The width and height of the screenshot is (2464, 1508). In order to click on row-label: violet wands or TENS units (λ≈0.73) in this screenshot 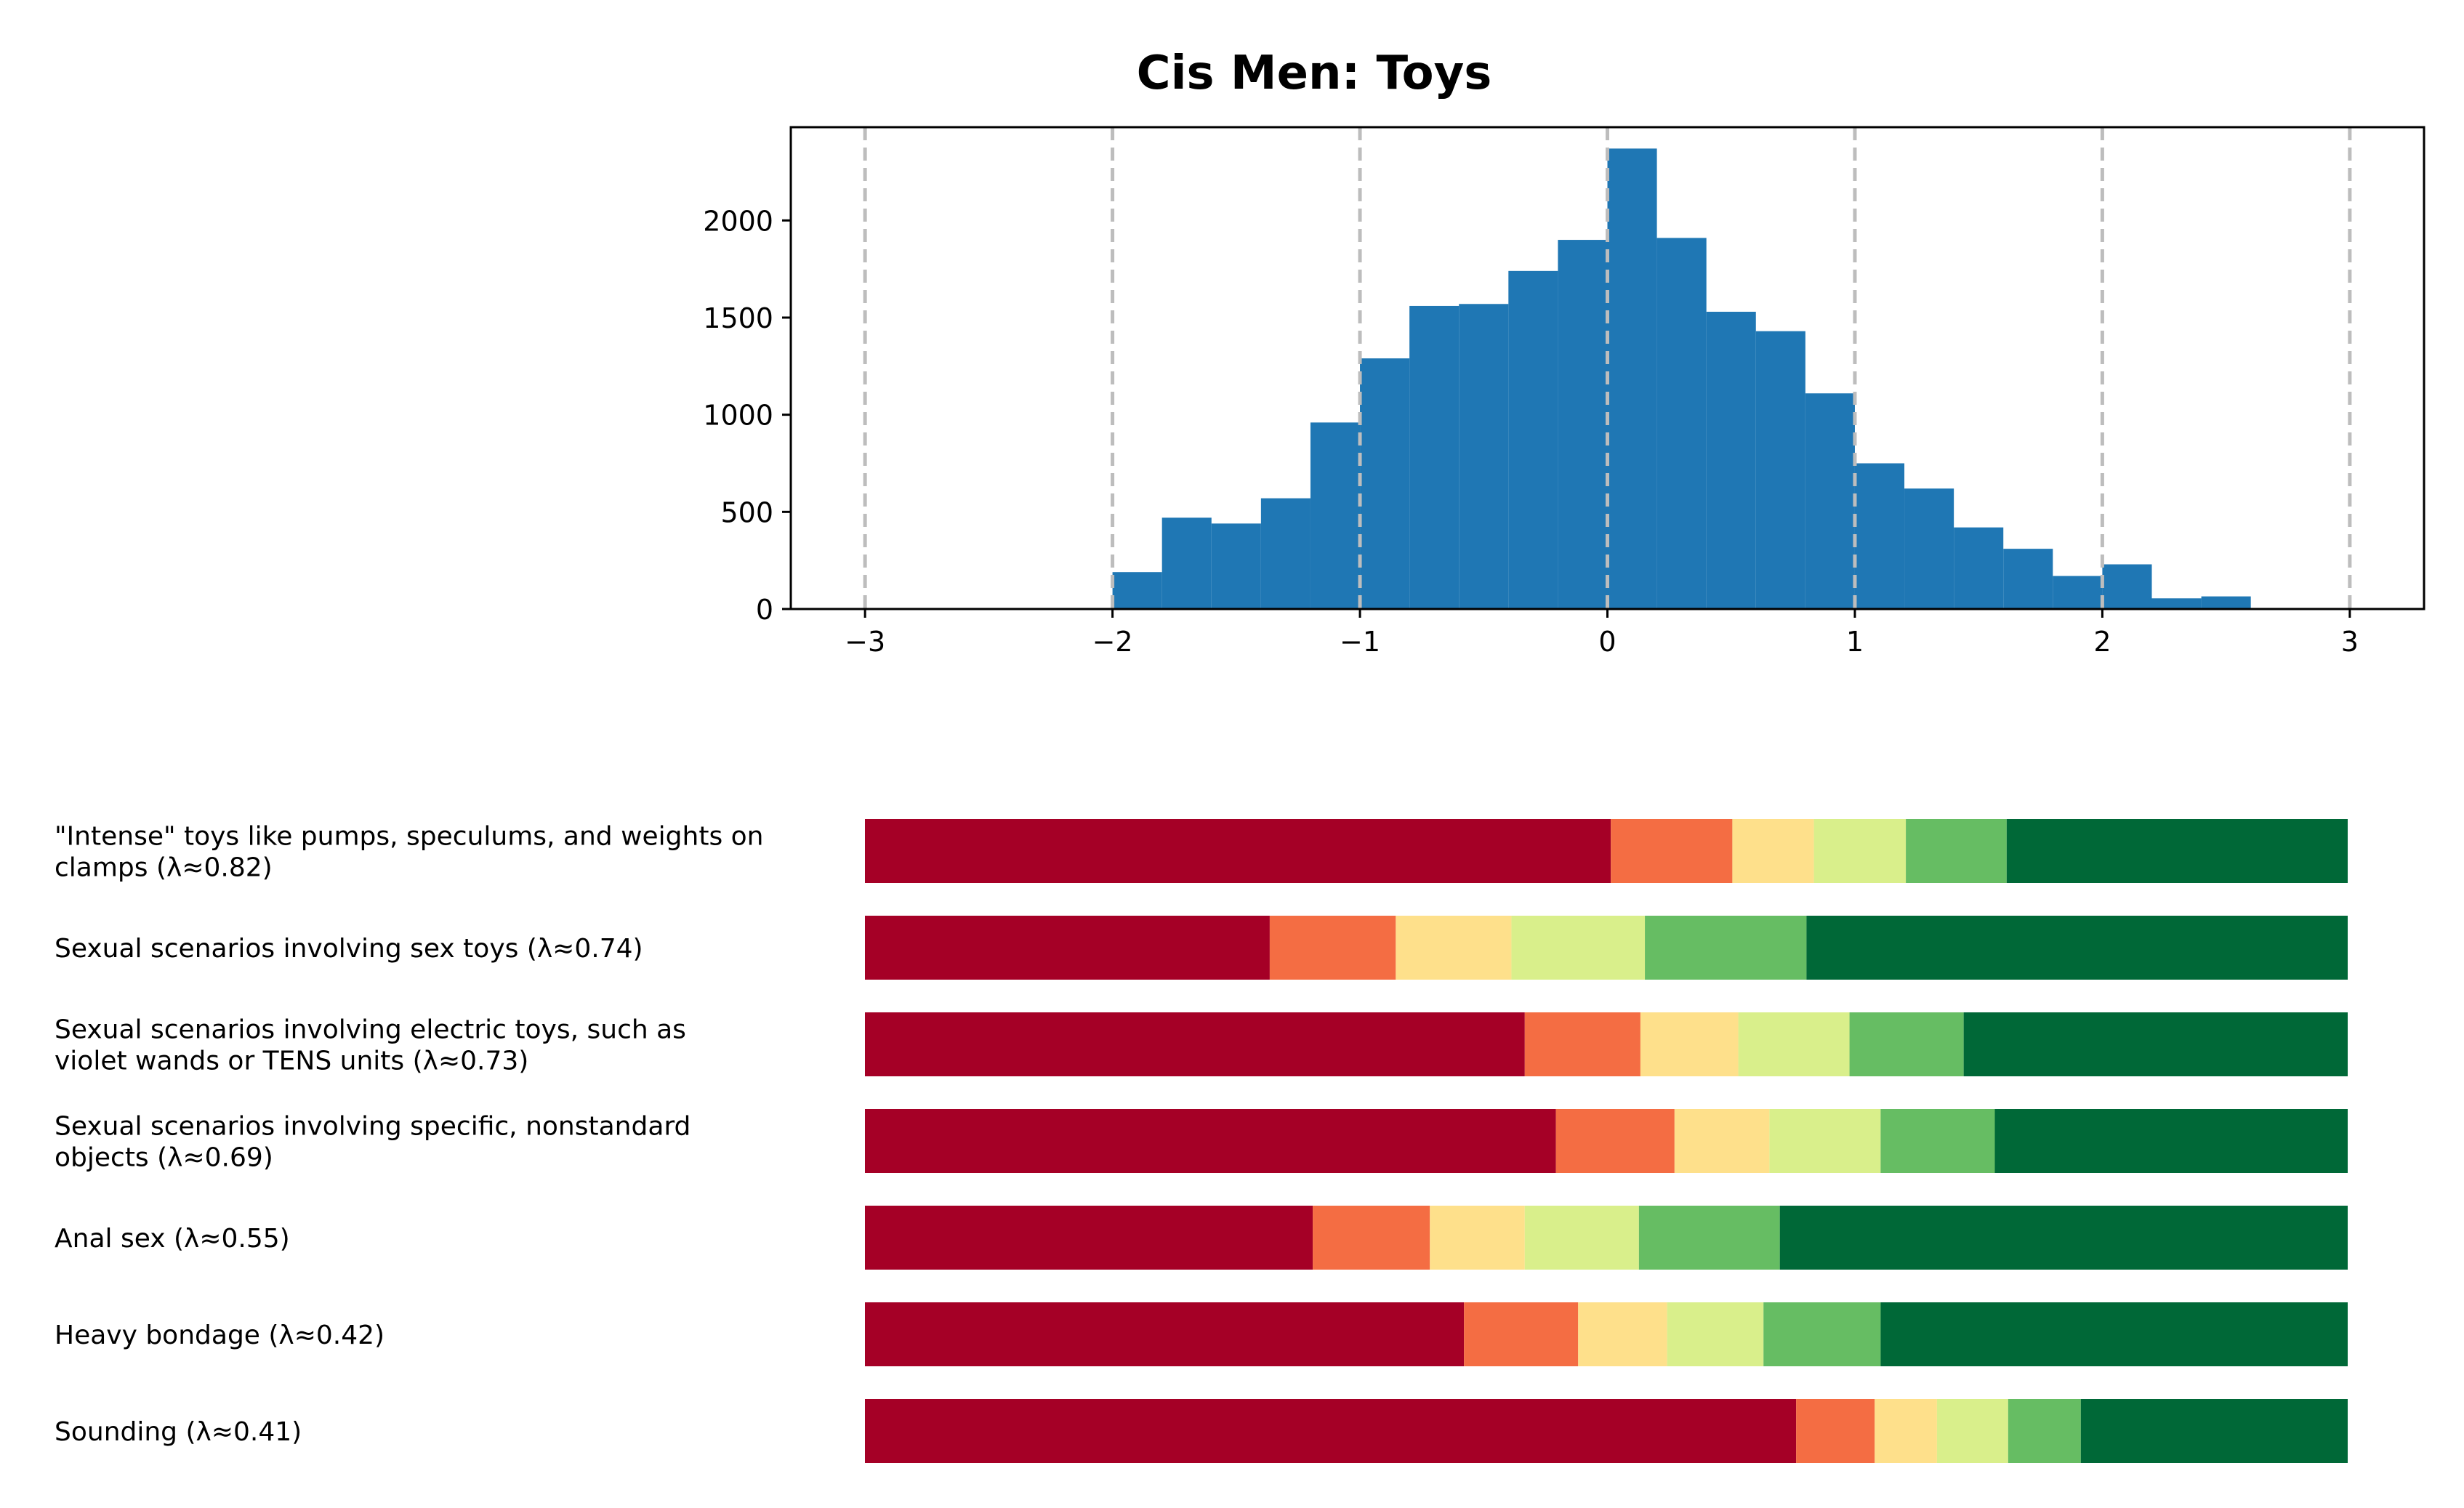, I will do `click(291, 1062)`.